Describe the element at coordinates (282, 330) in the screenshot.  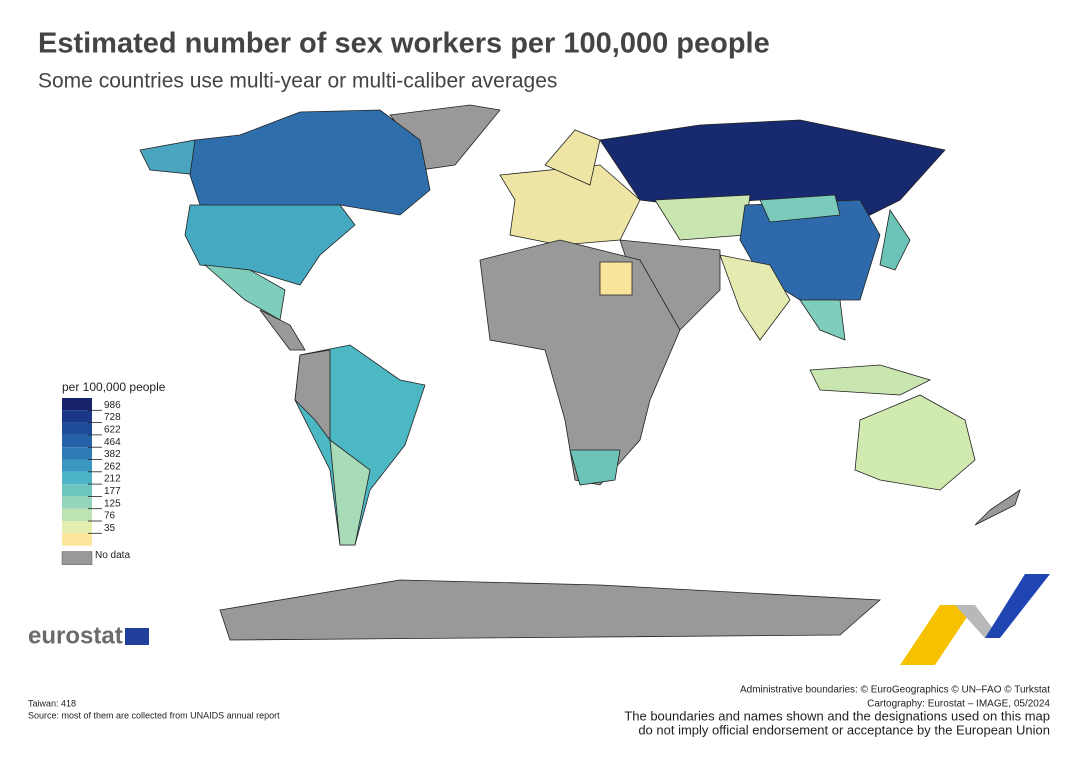
I see `central-america` at that location.